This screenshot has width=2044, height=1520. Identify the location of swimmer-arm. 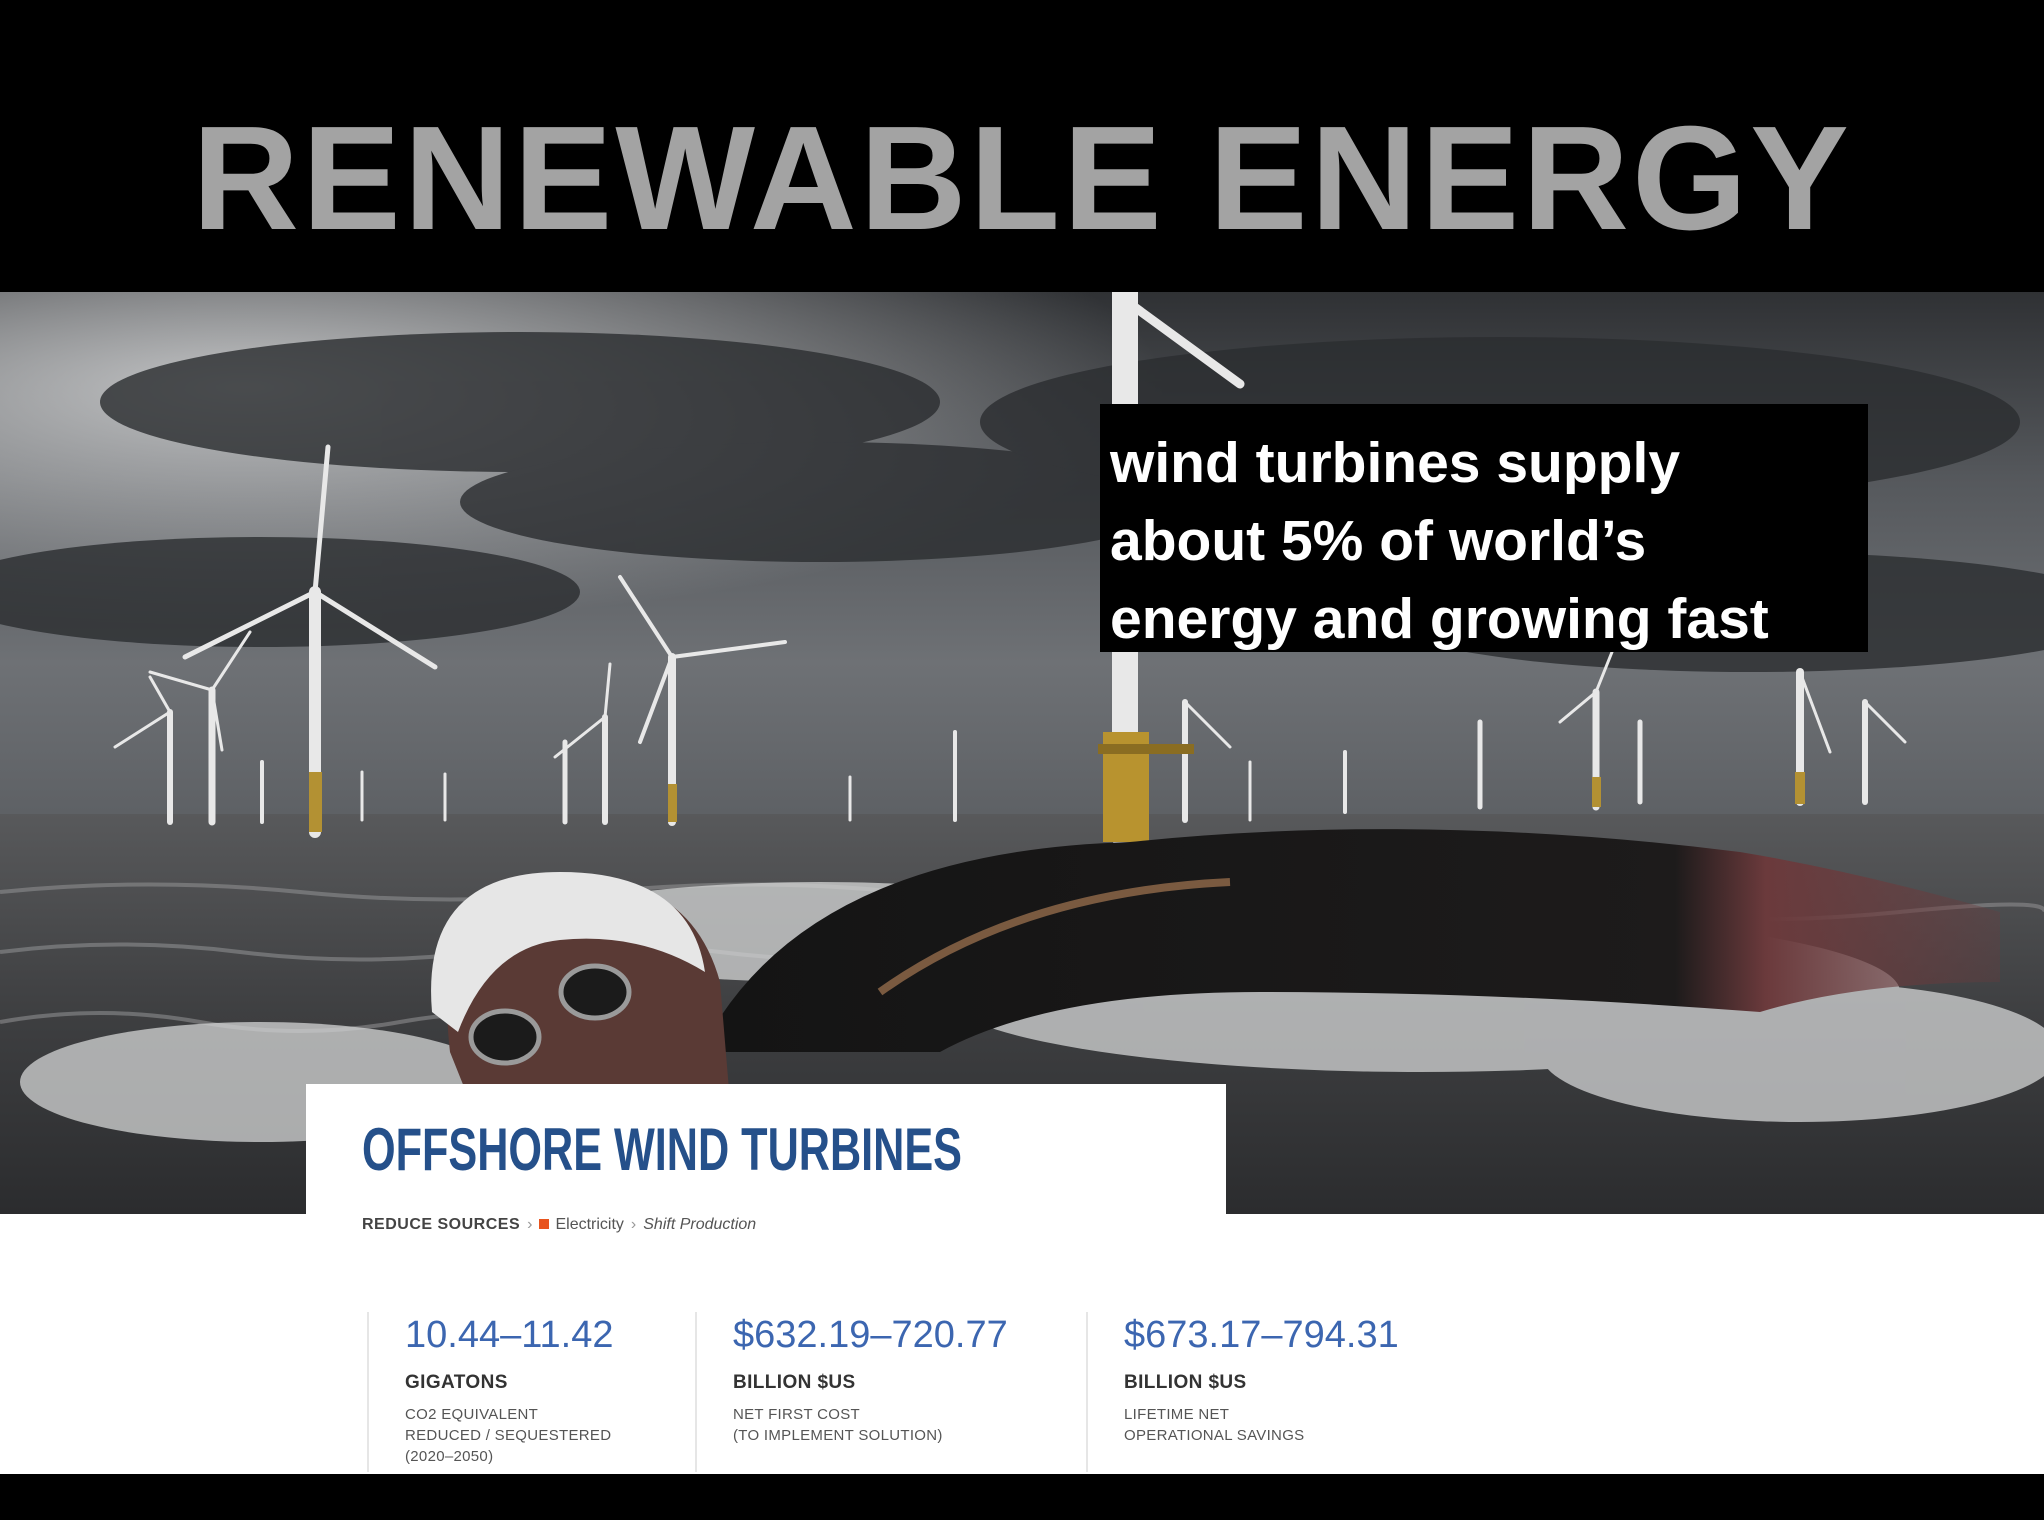
(1350, 940).